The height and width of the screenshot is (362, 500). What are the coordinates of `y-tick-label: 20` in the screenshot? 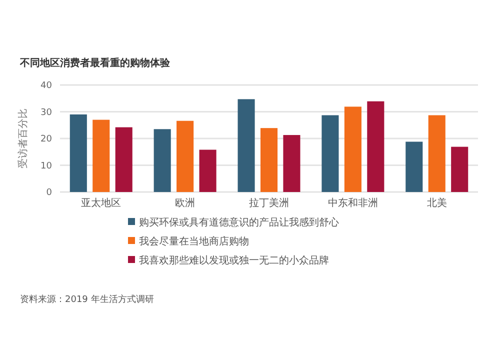 It's located at (46, 139).